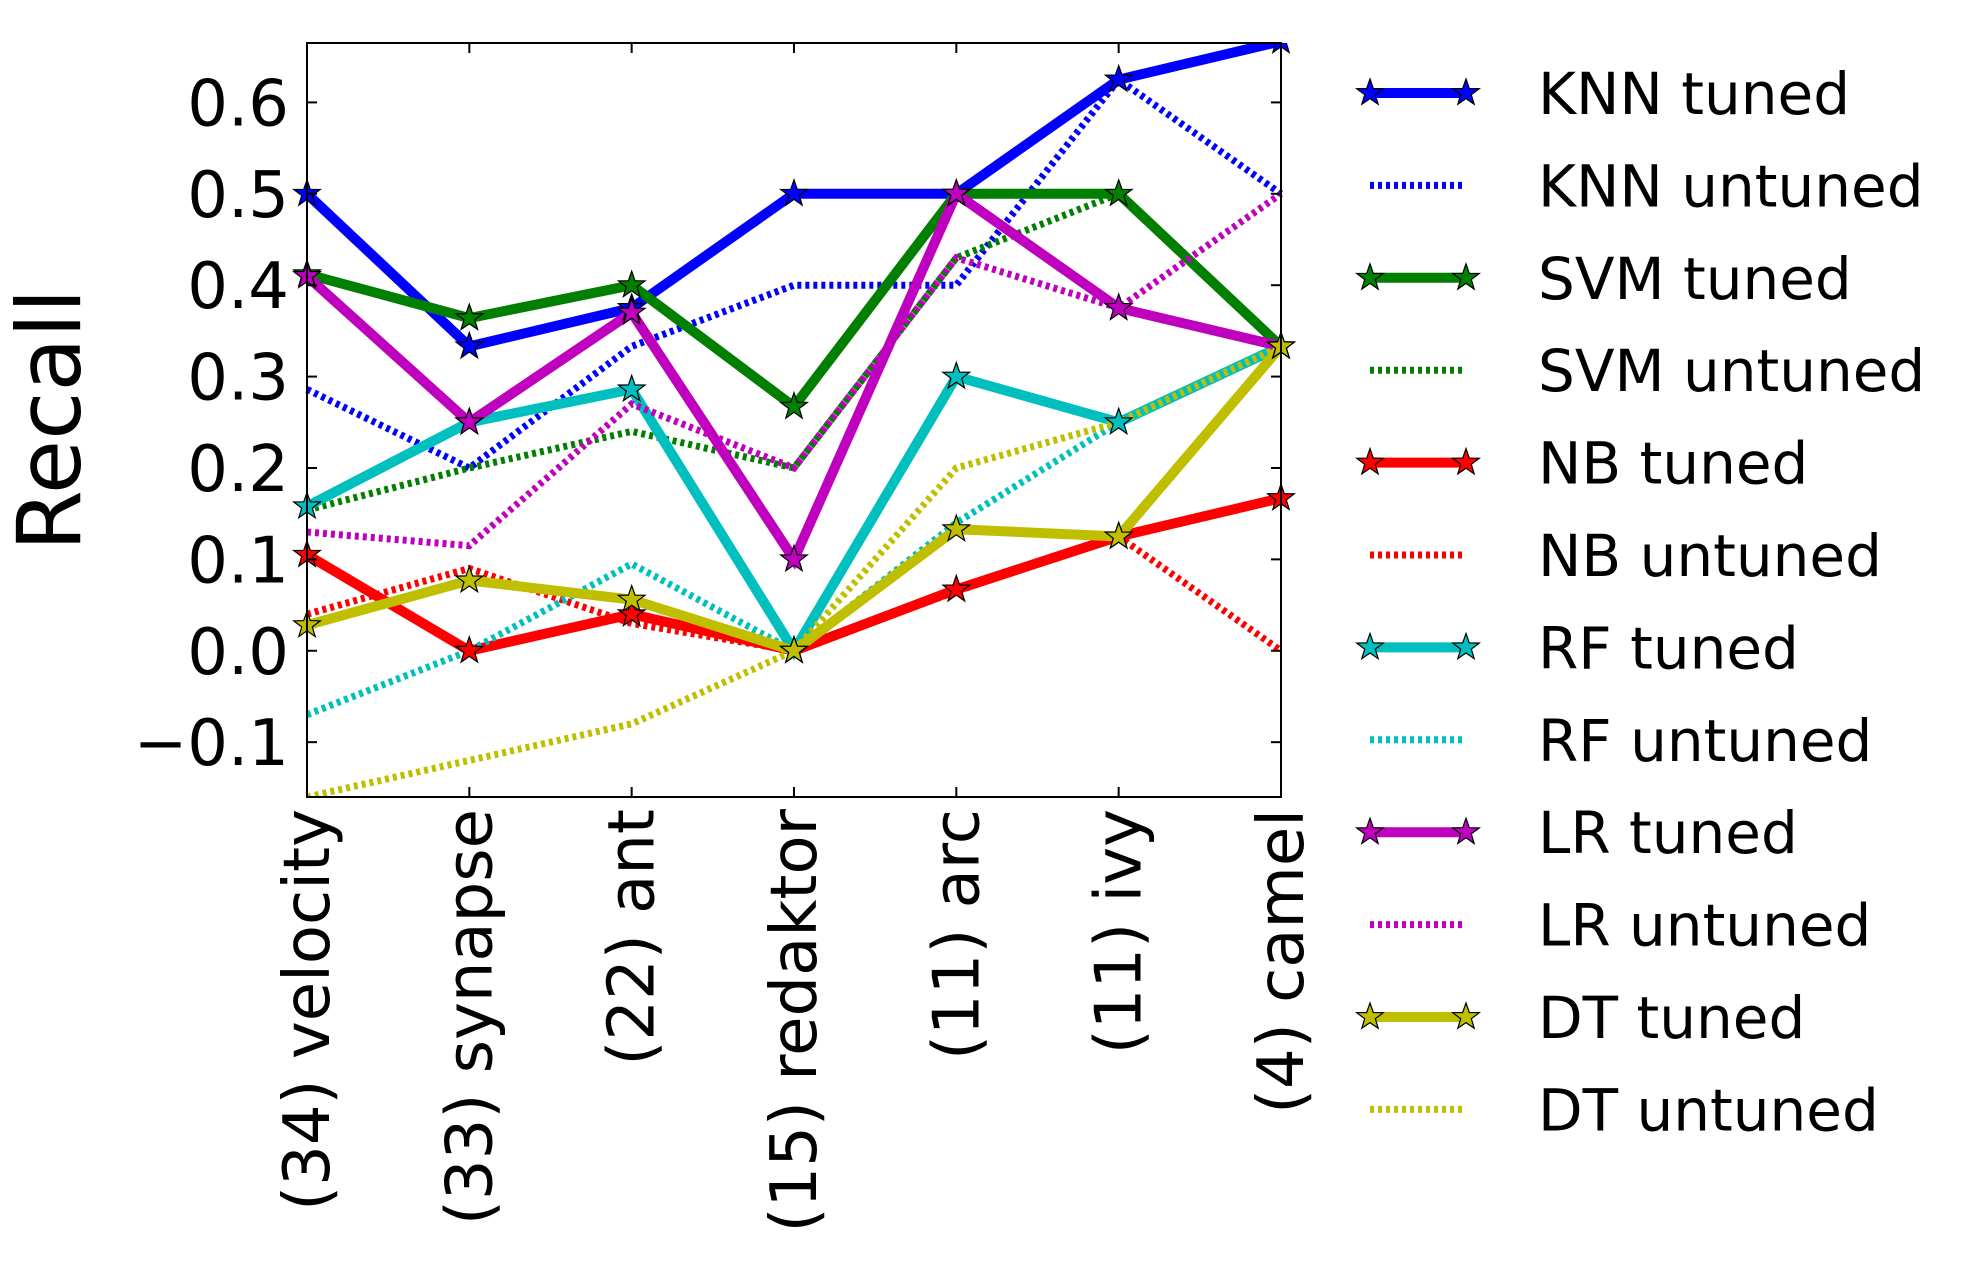  I want to click on legend-label-dt-tuned: DT tuned, so click(1671, 1018).